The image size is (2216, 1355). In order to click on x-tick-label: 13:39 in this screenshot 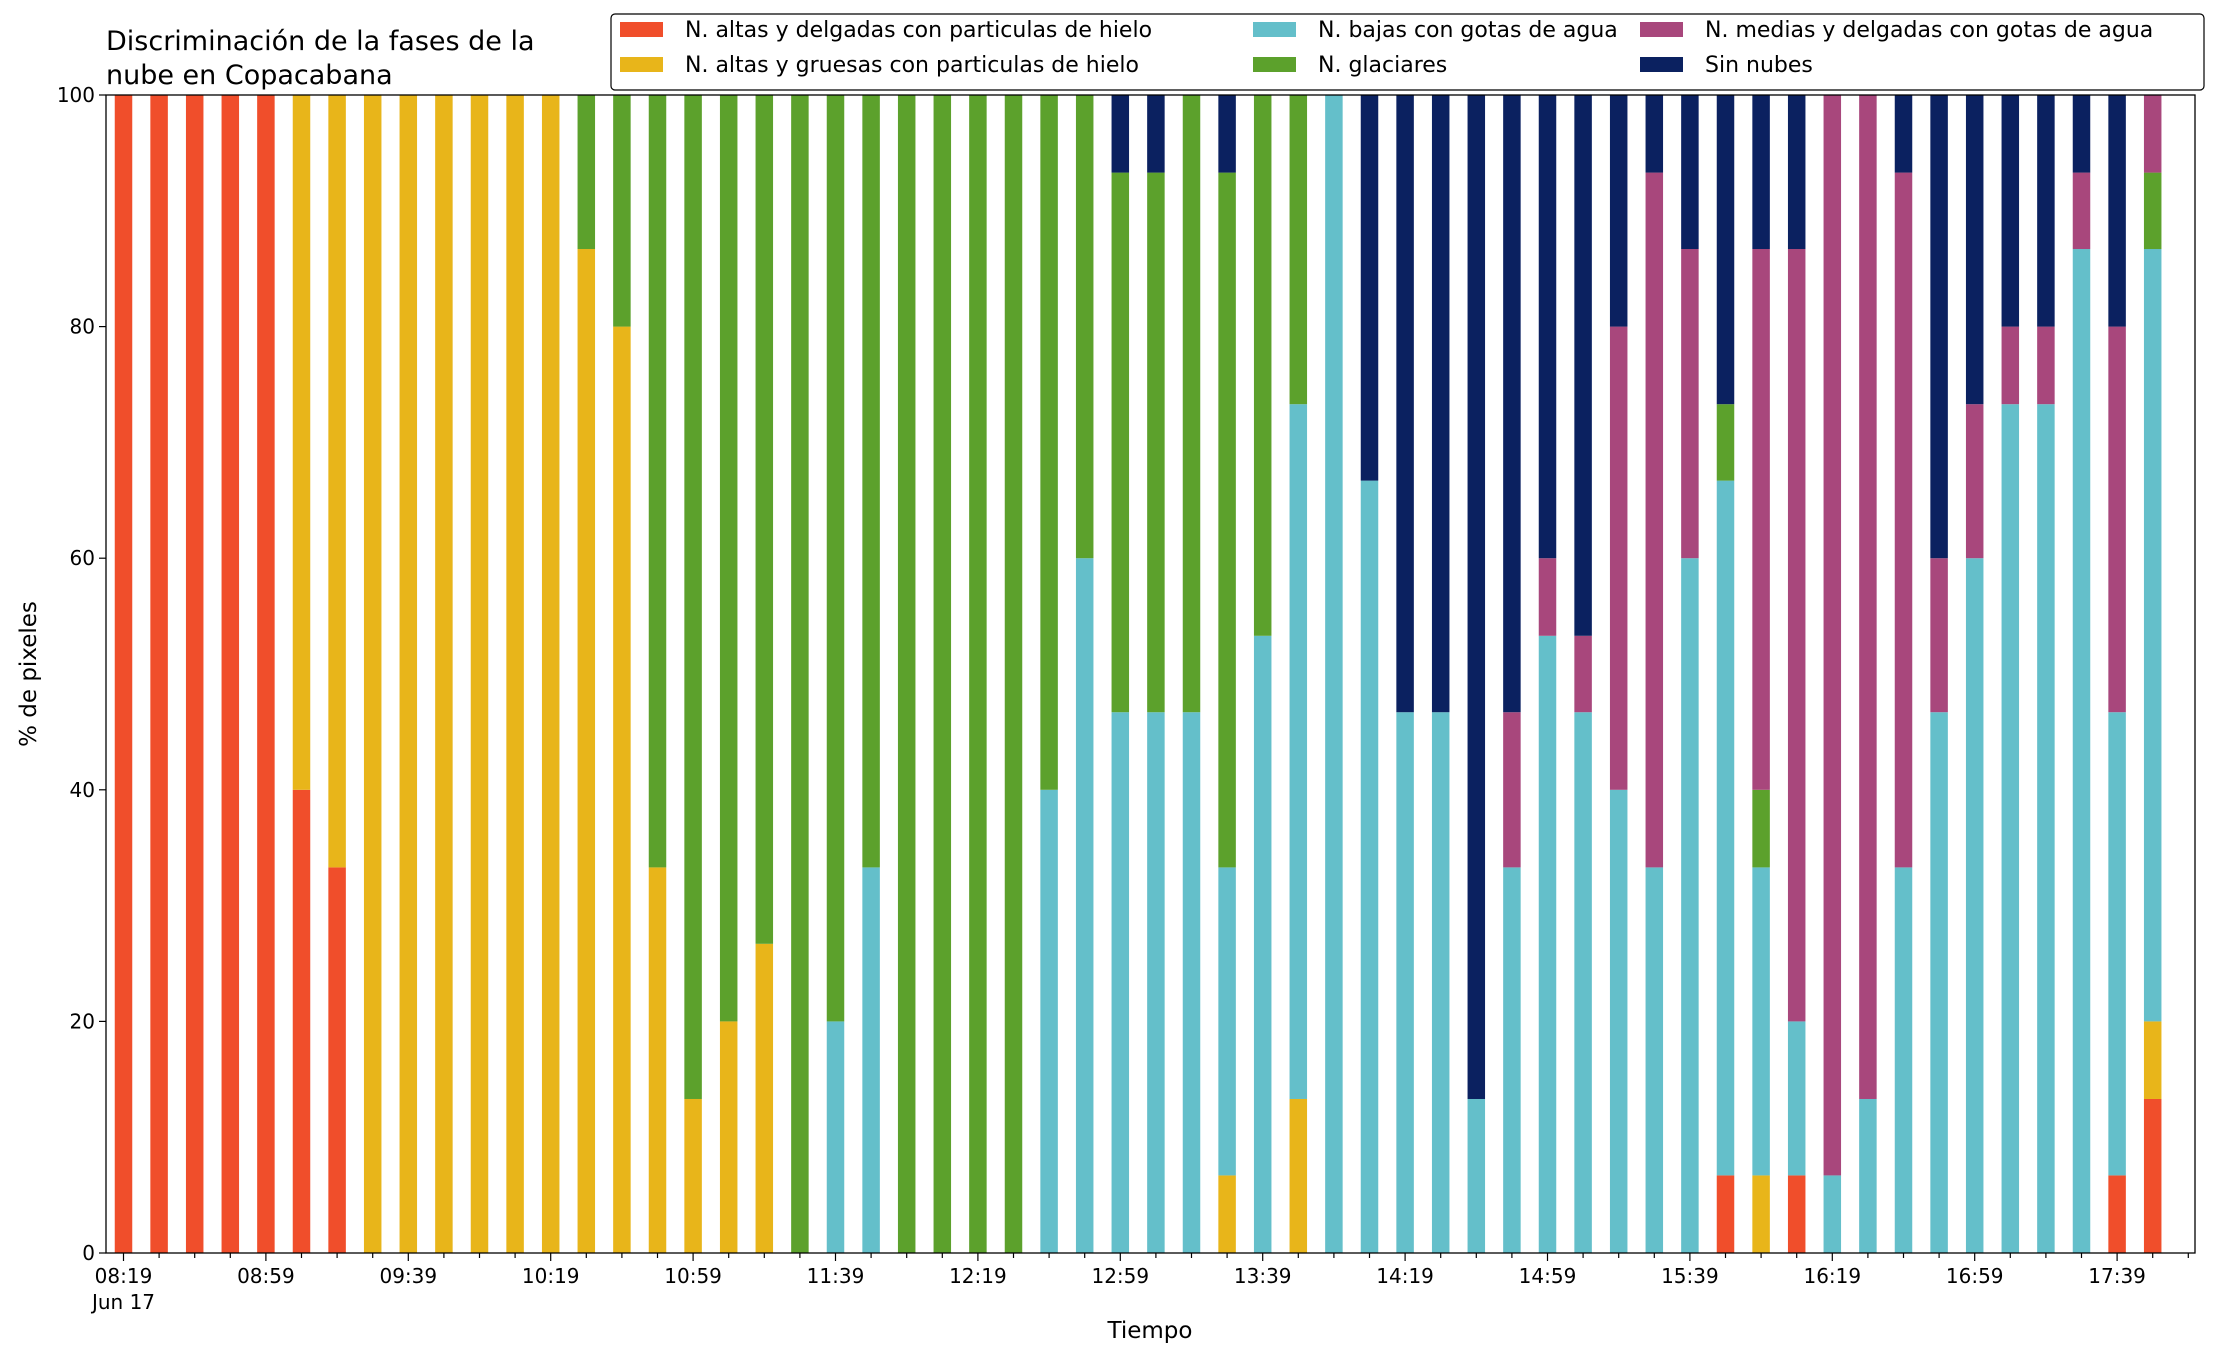, I will do `click(1263, 1276)`.